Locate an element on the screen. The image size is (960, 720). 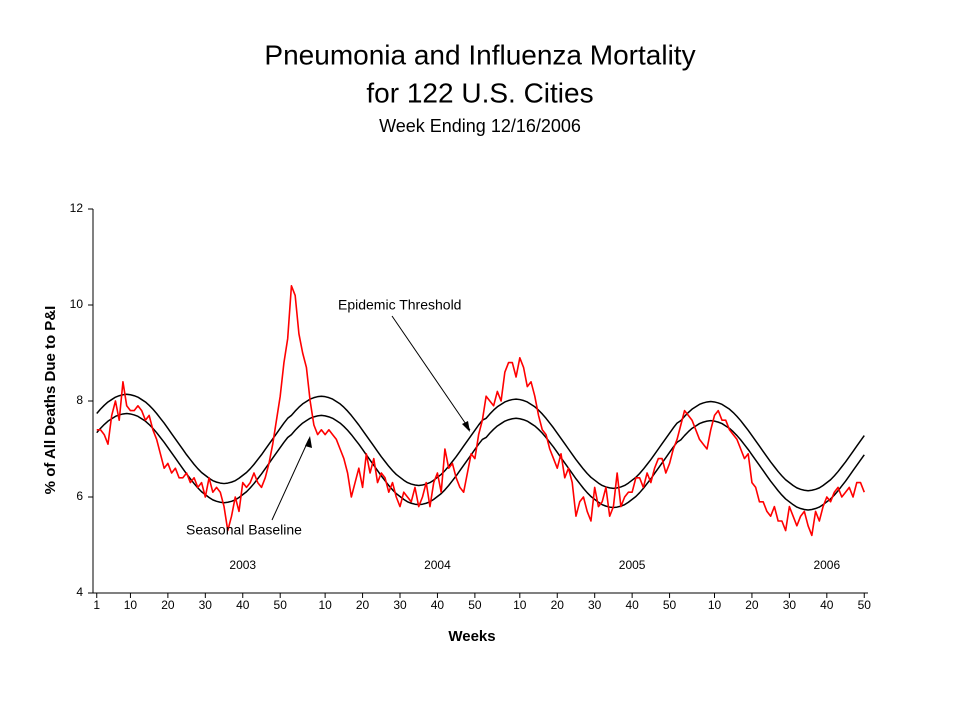
x-group-label: 2005 is located at coordinates (632, 565).